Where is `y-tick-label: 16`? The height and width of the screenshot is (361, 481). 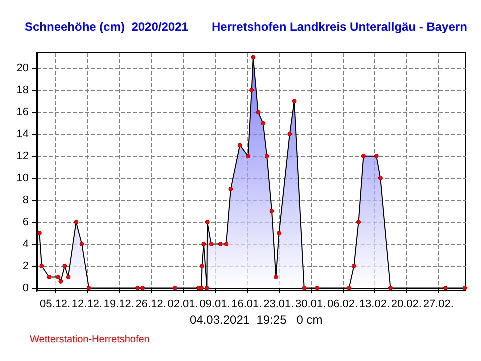
y-tick-label: 16 is located at coordinates (22, 112).